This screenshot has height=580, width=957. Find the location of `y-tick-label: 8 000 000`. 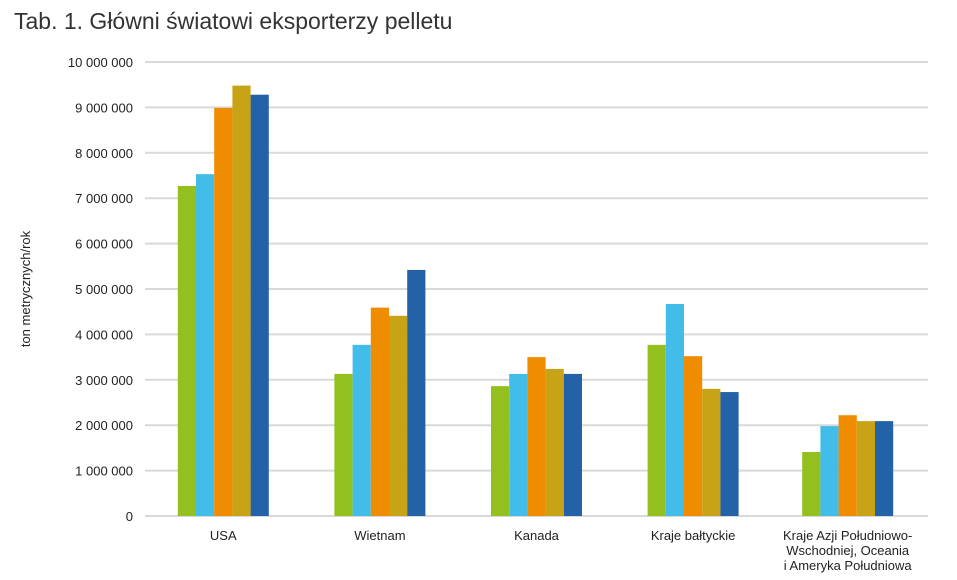

y-tick-label: 8 000 000 is located at coordinates (104, 153).